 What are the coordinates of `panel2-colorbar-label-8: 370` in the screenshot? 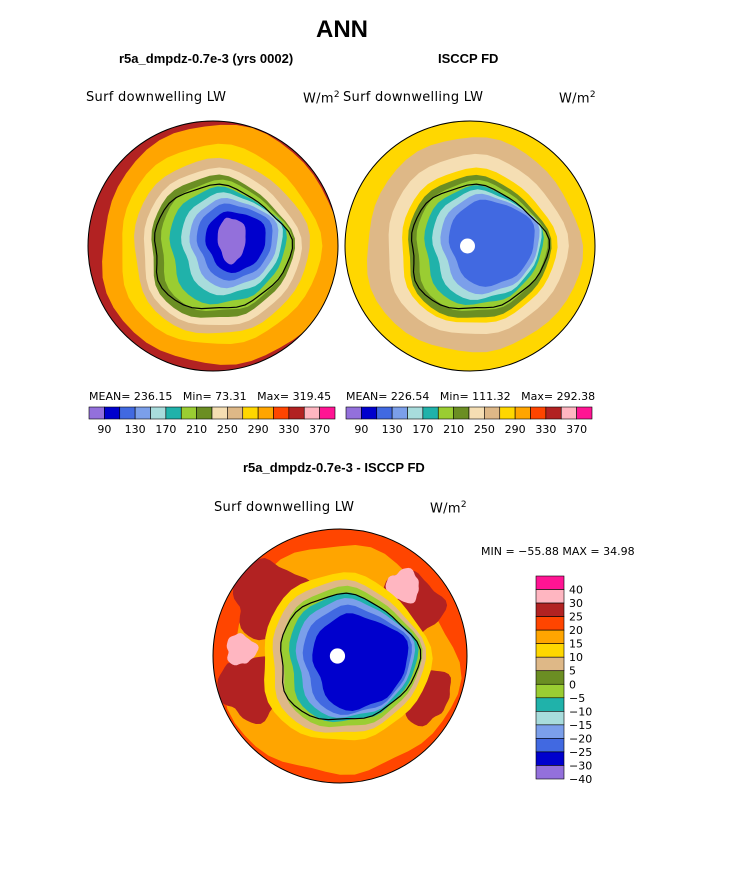 It's located at (576, 429).